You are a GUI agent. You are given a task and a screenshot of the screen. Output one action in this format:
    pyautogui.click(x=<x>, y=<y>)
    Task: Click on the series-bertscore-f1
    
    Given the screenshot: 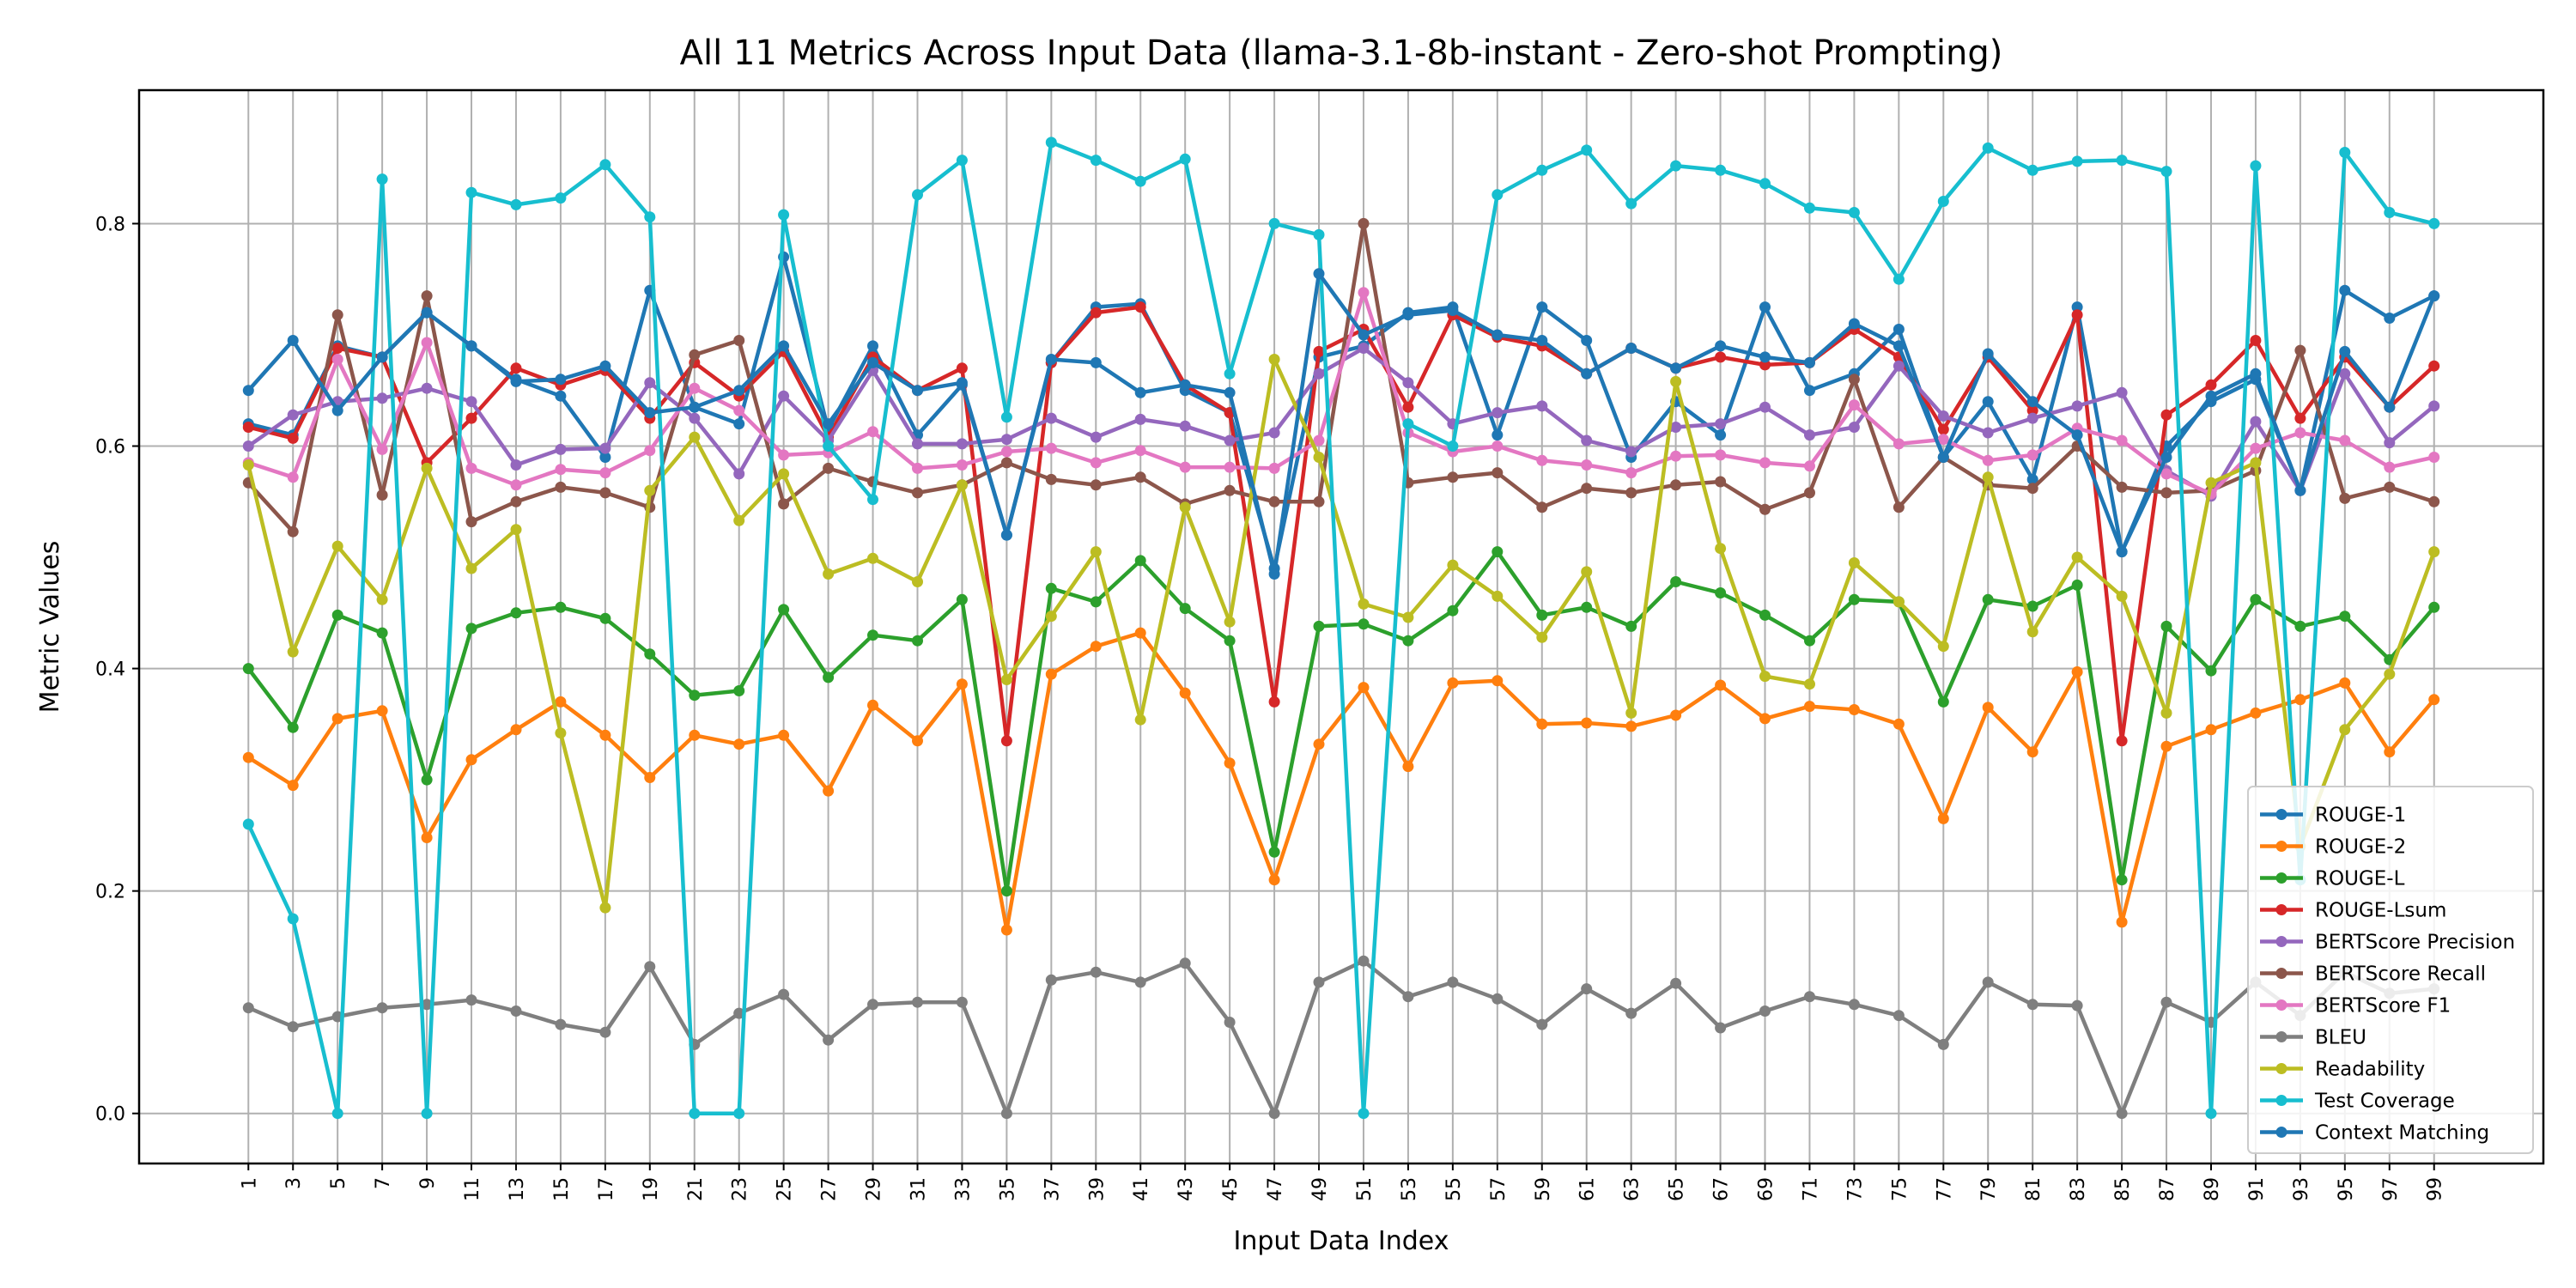 What is the action you would take?
    pyautogui.click(x=1341, y=393)
    